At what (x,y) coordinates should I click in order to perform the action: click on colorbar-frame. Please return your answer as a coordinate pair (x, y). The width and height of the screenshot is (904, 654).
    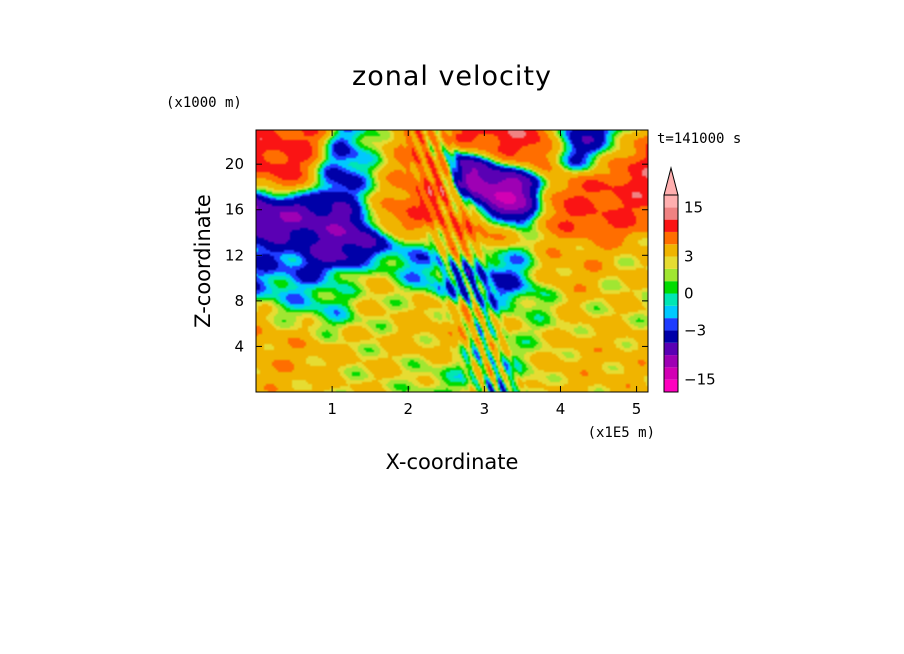
    Looking at the image, I should click on (671, 293).